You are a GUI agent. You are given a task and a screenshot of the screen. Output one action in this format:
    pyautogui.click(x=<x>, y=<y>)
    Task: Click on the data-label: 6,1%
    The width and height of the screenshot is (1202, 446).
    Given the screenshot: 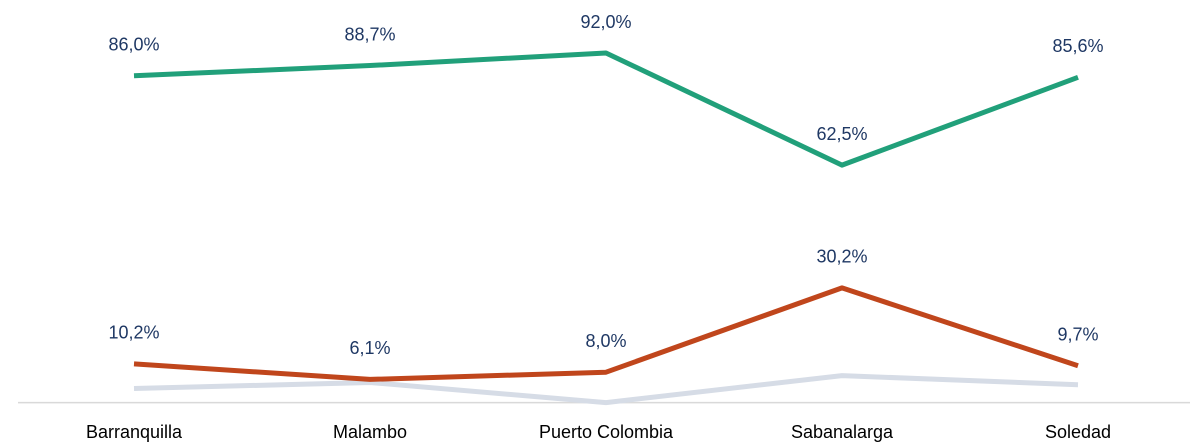 What is the action you would take?
    pyautogui.click(x=369, y=348)
    